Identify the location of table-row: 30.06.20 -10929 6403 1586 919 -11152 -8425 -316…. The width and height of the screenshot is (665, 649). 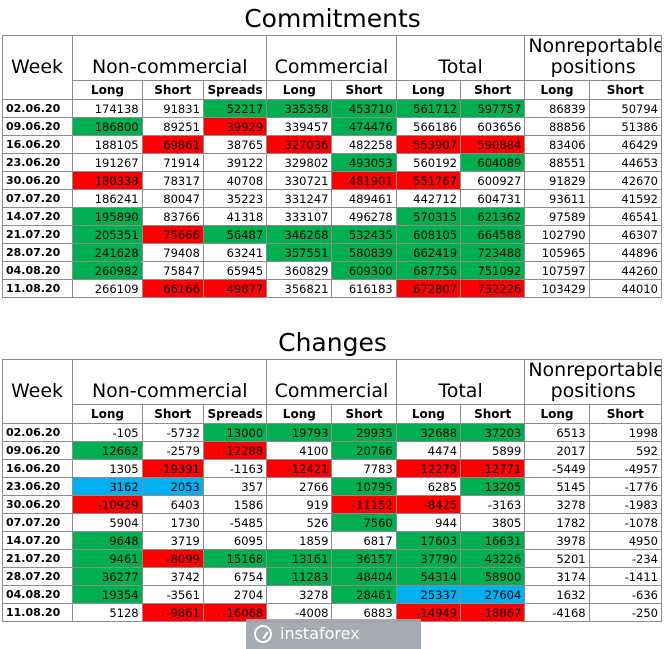
(332, 504).